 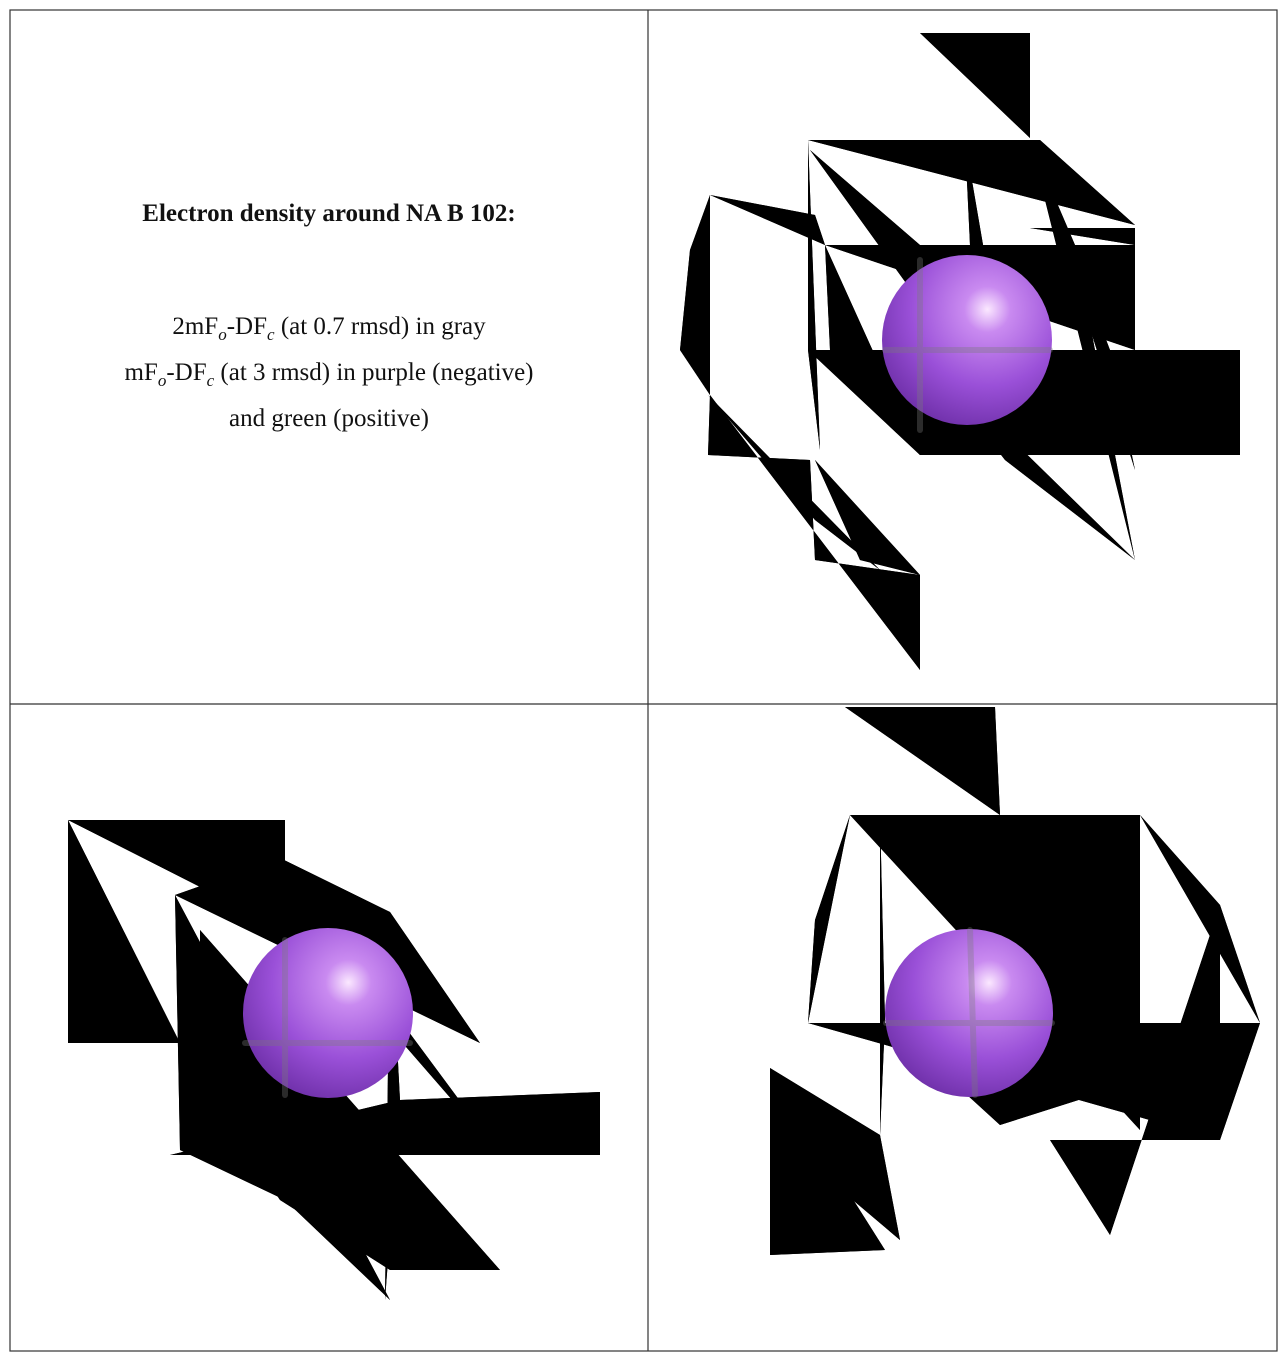 I want to click on caption-line: 2mFo-DFc (at 0.7 rmsd) in gray, so click(x=329, y=331).